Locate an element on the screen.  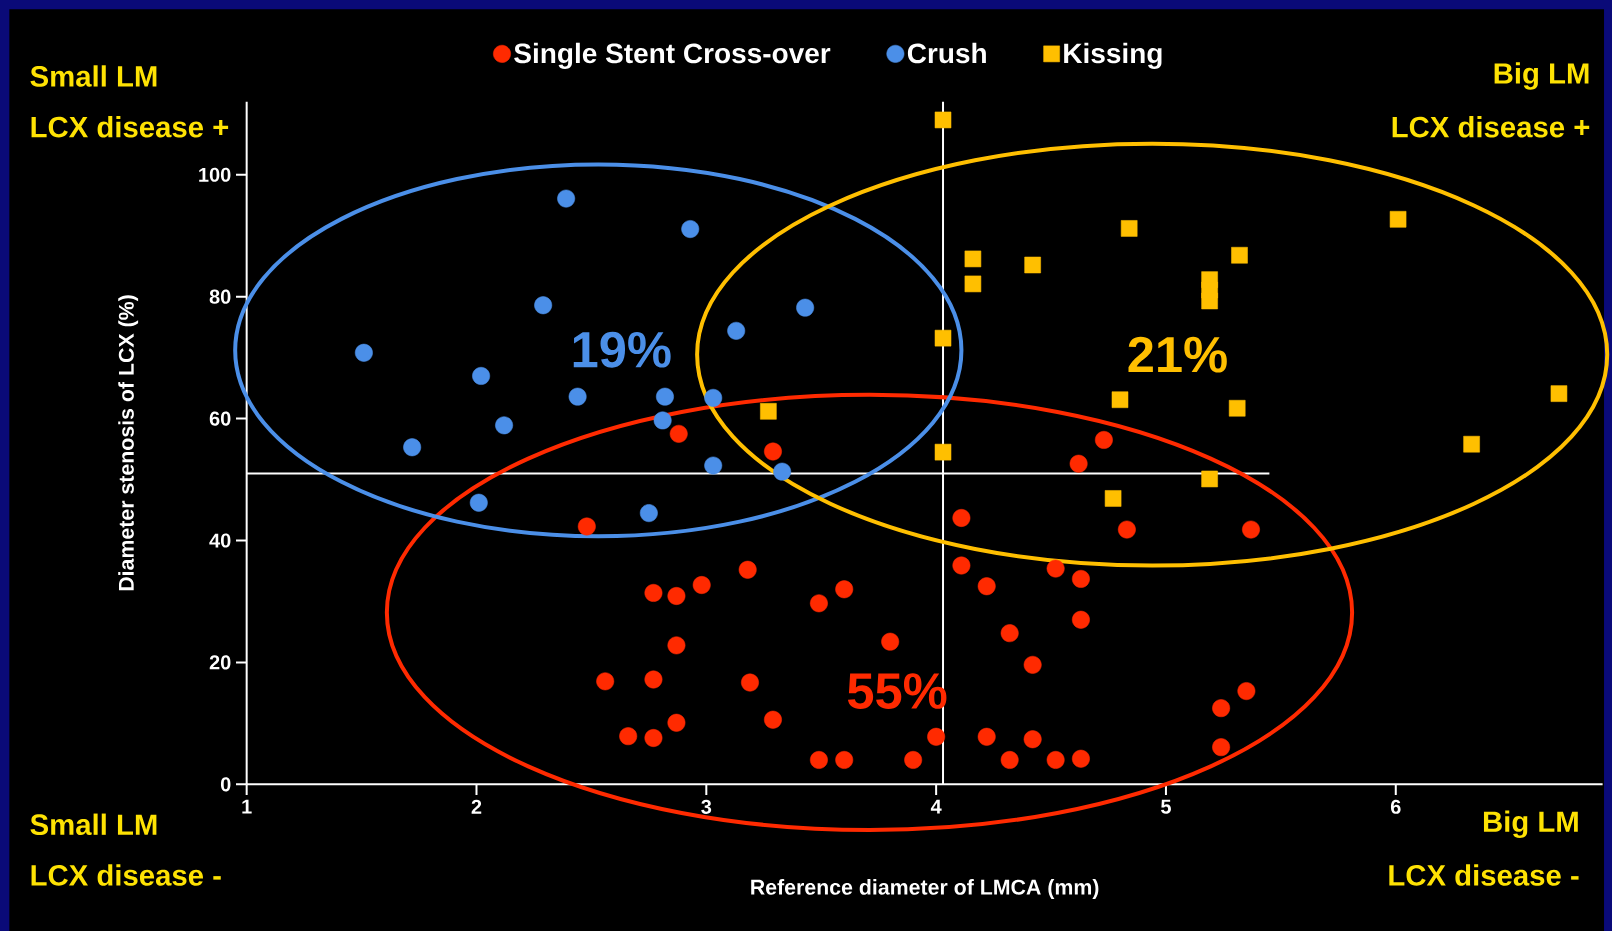
x-tick-label: 3 is located at coordinates (706, 806).